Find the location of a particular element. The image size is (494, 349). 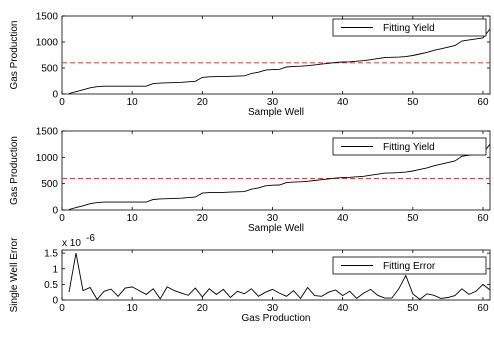

y-tick-label: 1.5 is located at coordinates (51, 254).